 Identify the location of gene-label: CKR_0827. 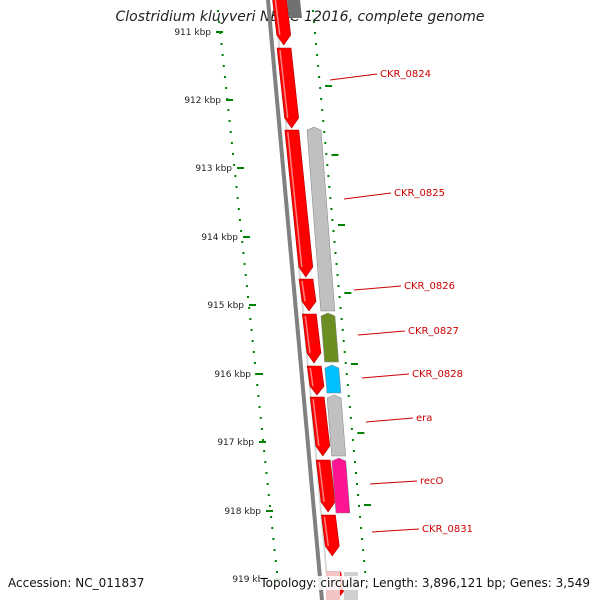
(433, 331).